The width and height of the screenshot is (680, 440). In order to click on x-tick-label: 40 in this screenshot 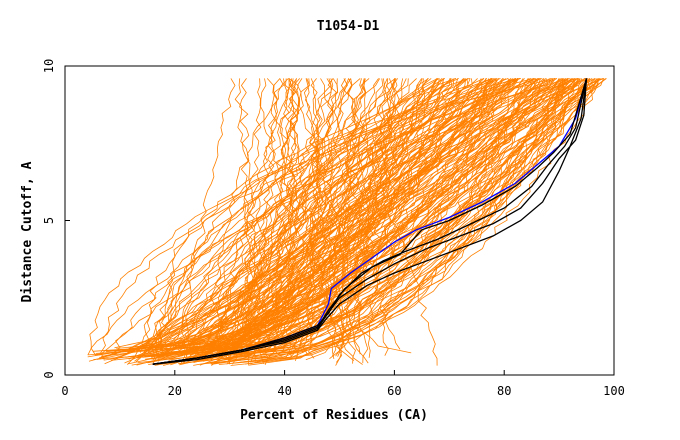, I will do `click(284, 391)`.